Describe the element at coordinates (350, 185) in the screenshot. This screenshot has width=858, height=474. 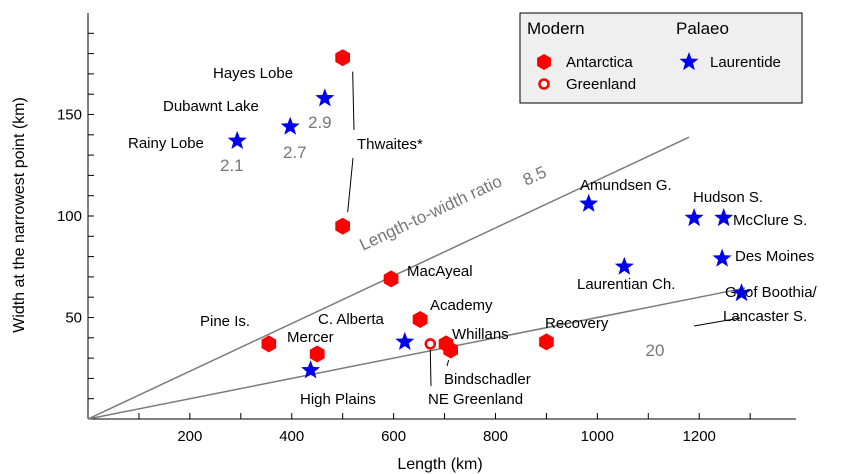
I see `thwaites-leader-bottom` at that location.